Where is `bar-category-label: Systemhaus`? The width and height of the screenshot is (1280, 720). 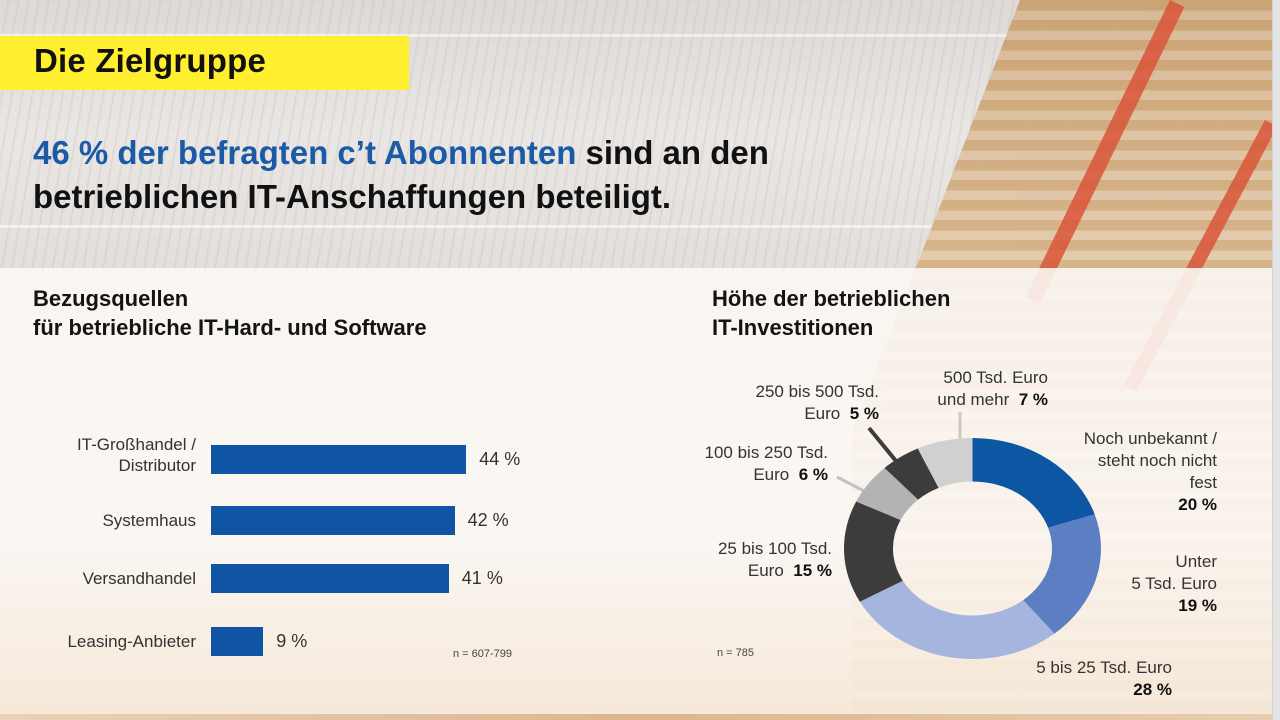 bar-category-label: Systemhaus is located at coordinates (149, 520).